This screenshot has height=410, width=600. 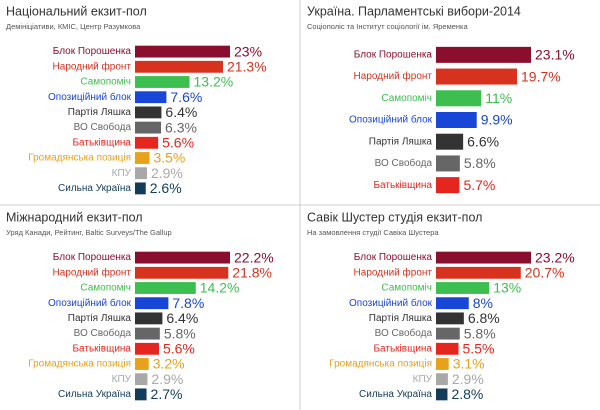 I want to click on value-label: 19.7%, so click(x=541, y=76).